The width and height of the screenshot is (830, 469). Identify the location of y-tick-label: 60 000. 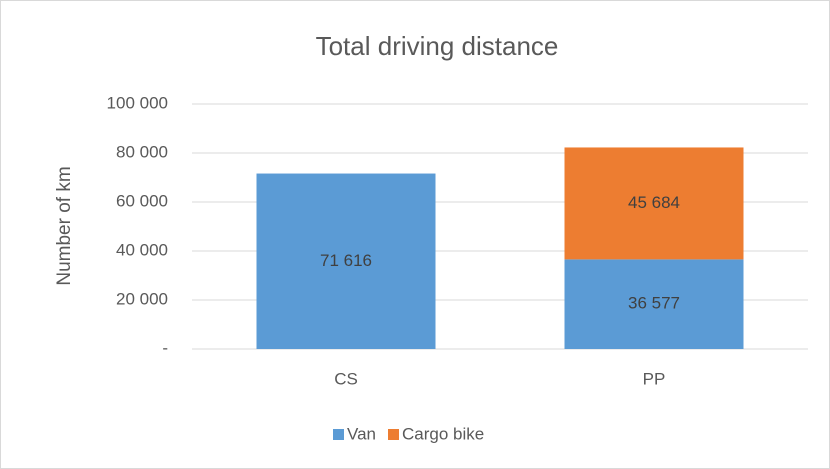
(142, 200).